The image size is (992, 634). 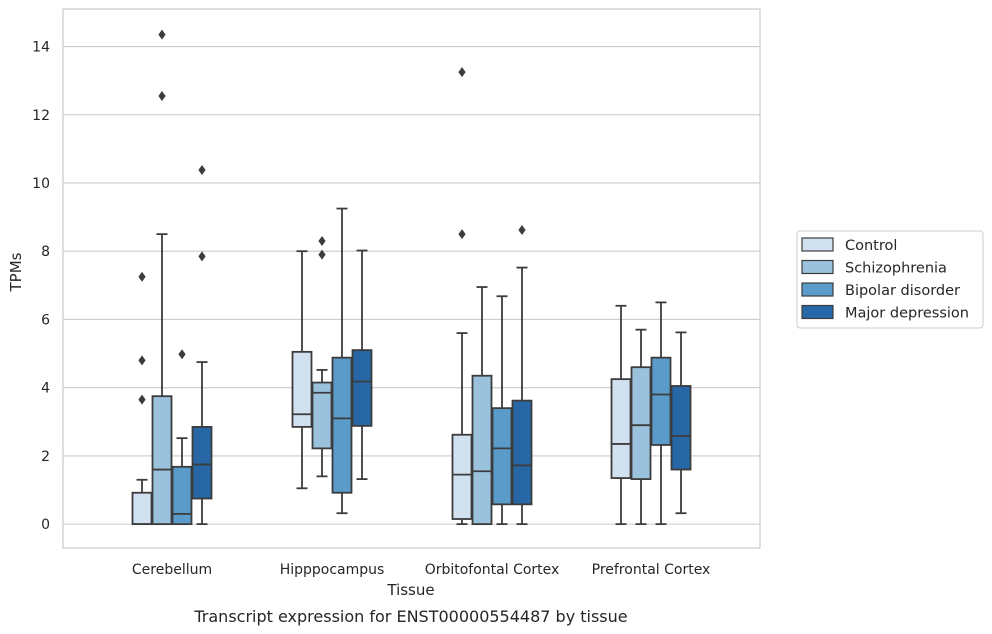 I want to click on y-tick-label: 6, so click(x=45, y=320).